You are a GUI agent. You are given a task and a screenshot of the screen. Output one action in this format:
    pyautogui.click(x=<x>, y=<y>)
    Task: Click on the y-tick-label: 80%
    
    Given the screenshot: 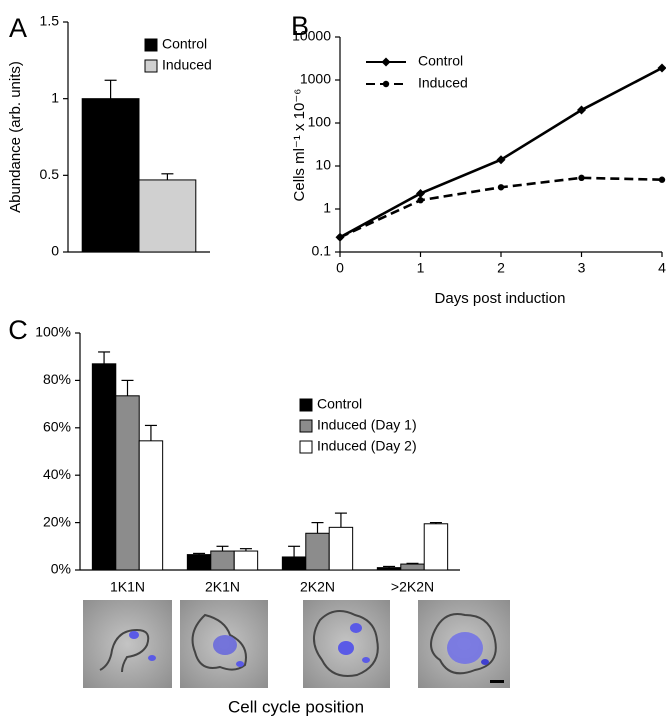 What is the action you would take?
    pyautogui.click(x=57, y=379)
    